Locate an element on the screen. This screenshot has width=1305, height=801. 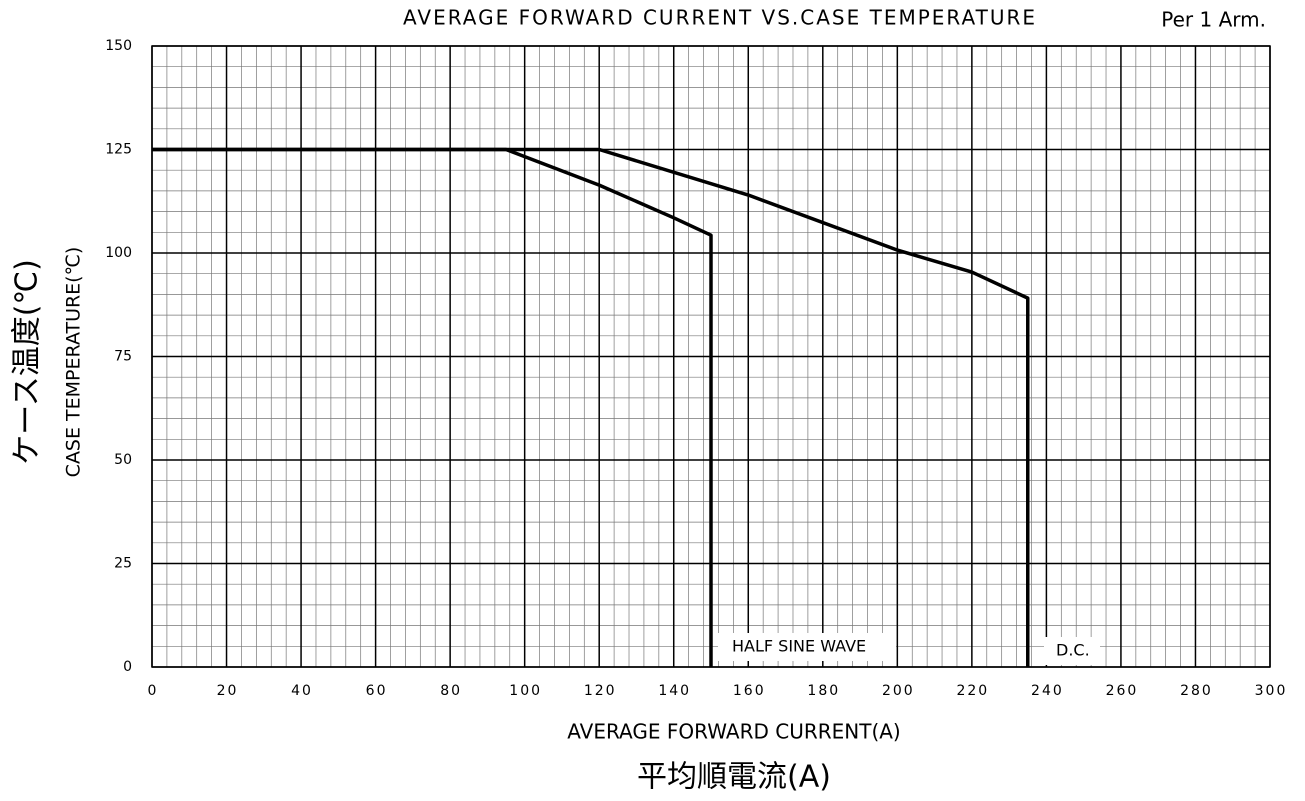
x-tick-label: 180 is located at coordinates (823, 691).